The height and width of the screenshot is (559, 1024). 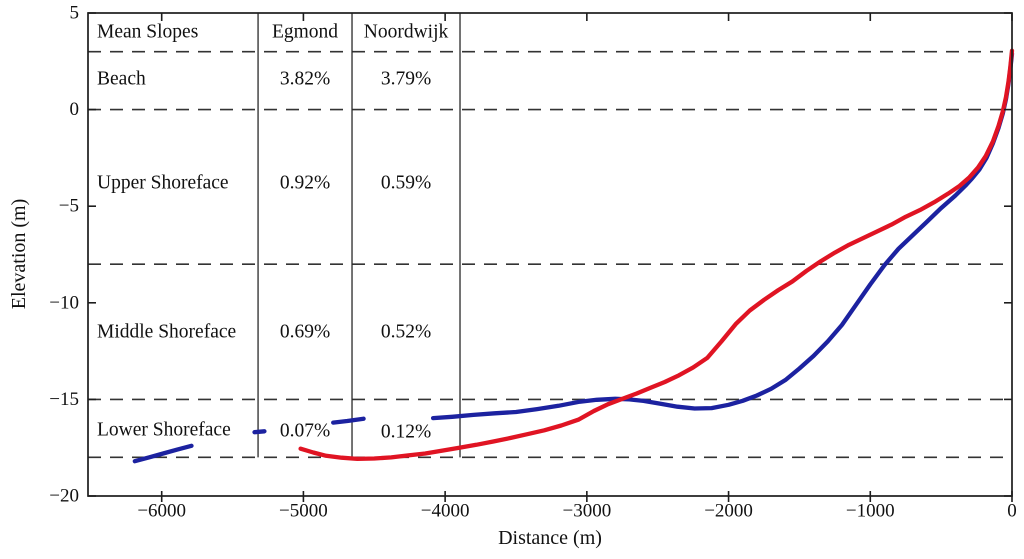 I want to click on x-tick-label: −5000, so click(x=303, y=511).